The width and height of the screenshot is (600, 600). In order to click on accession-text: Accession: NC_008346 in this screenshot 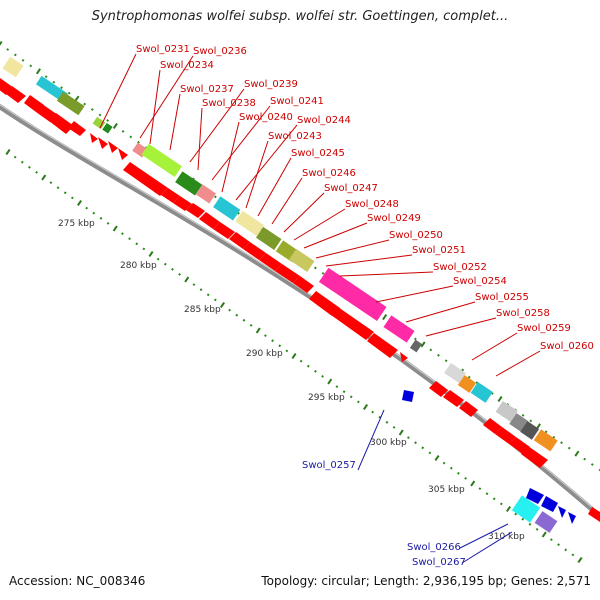, I will do `click(77, 581)`.